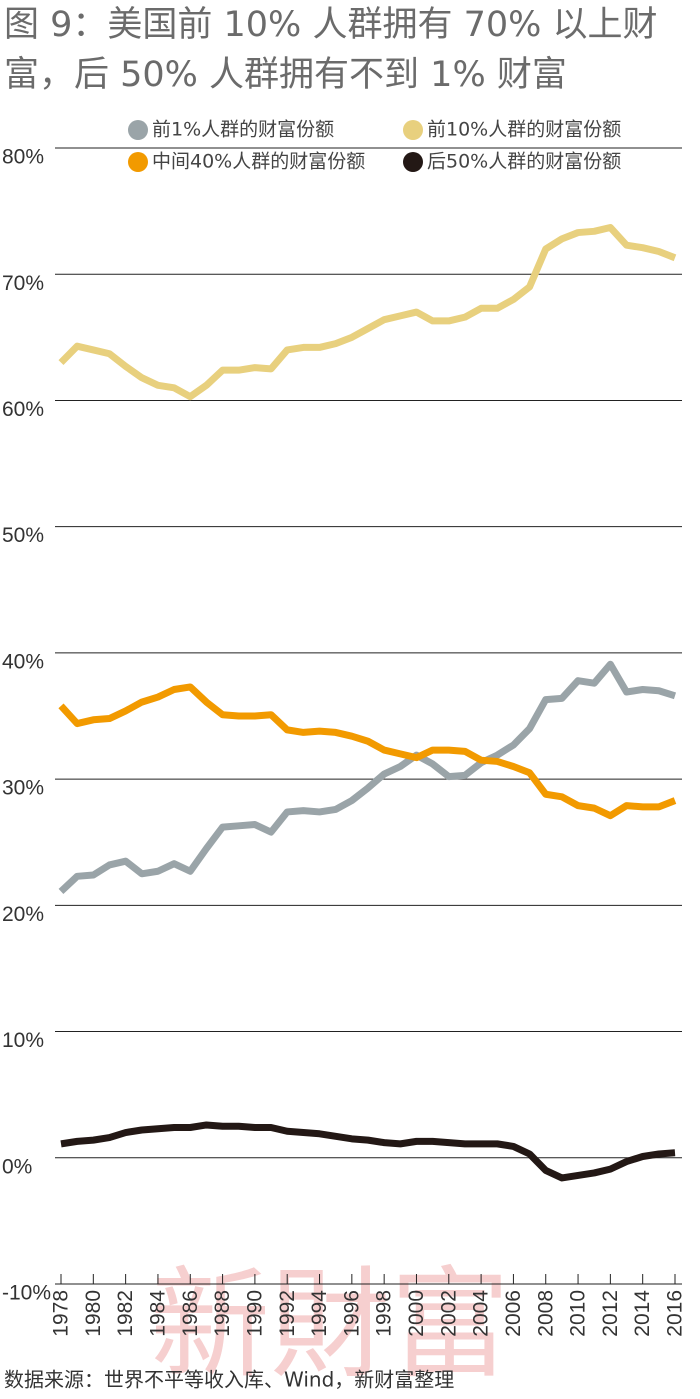  Describe the element at coordinates (243, 130) in the screenshot. I see `legend-label: 前1%人群的财富份额` at that location.